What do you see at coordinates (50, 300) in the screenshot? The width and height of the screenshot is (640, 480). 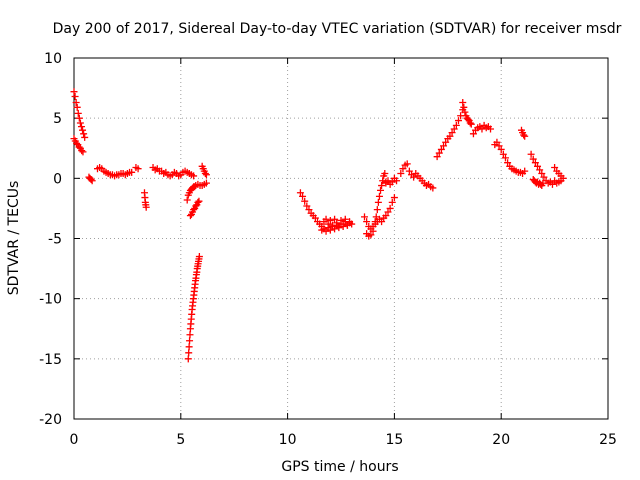 I see `y-tick-label: -10` at bounding box center [50, 300].